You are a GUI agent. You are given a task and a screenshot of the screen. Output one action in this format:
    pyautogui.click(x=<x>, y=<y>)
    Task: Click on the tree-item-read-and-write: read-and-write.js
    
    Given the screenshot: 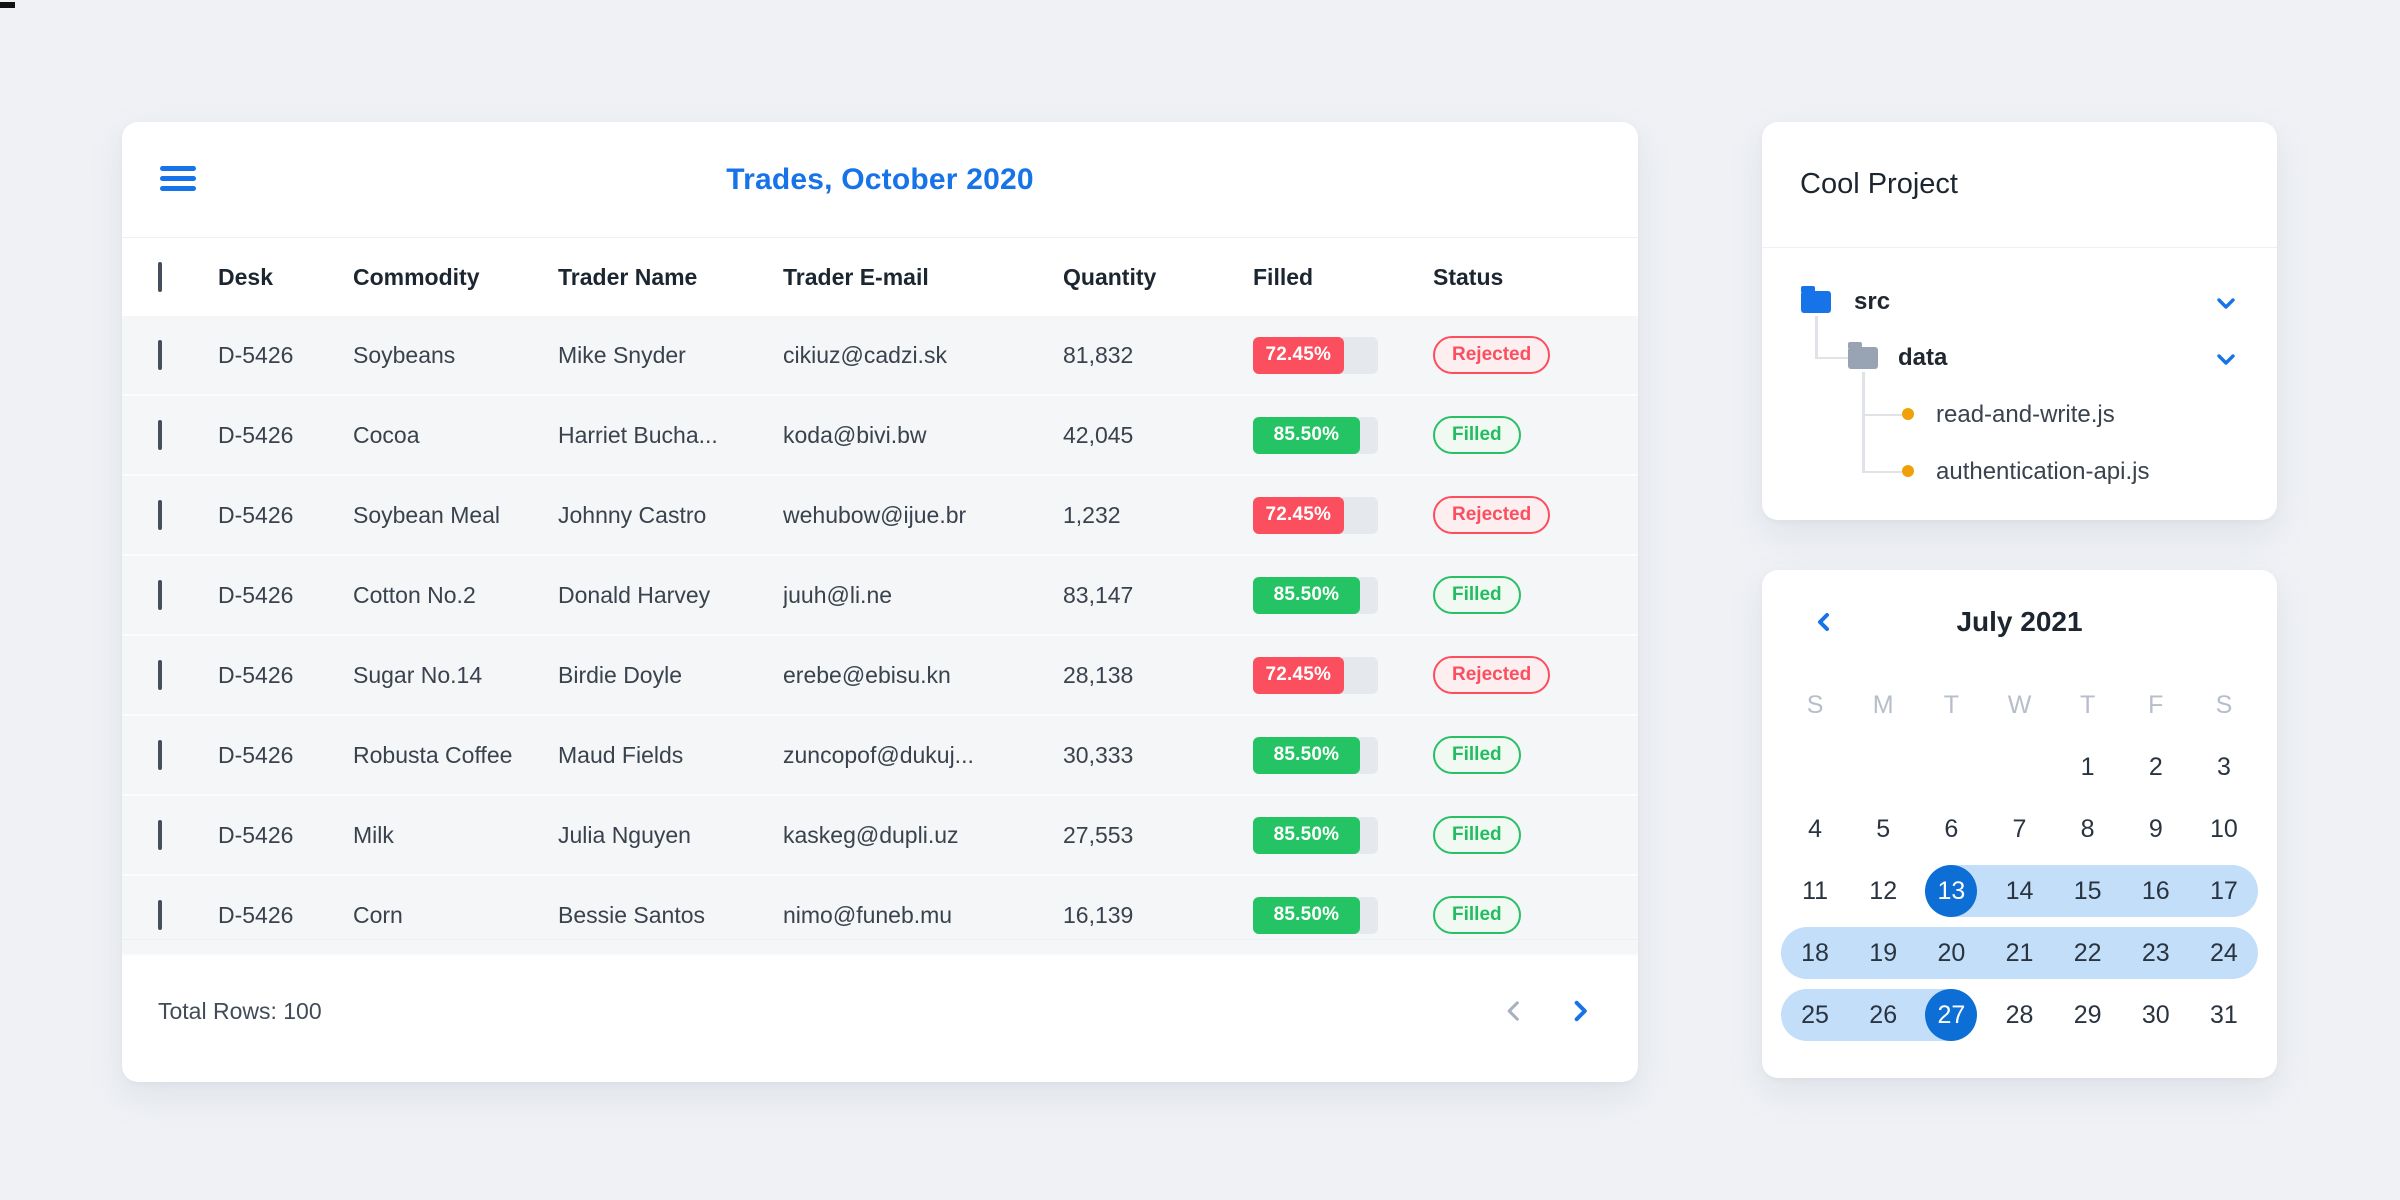 What is the action you would take?
    pyautogui.click(x=2019, y=415)
    